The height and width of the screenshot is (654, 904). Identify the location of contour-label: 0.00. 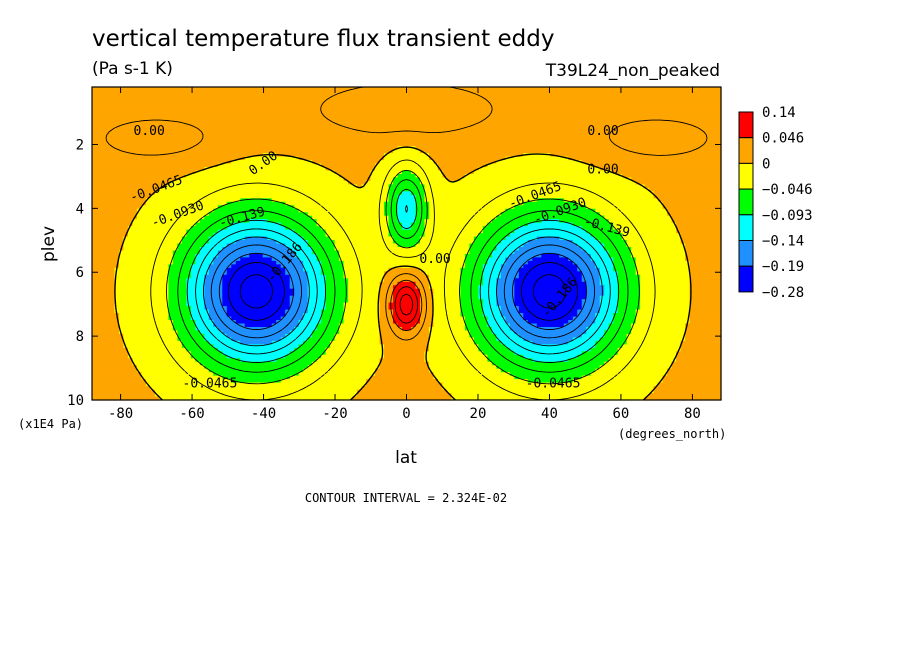
(602, 131).